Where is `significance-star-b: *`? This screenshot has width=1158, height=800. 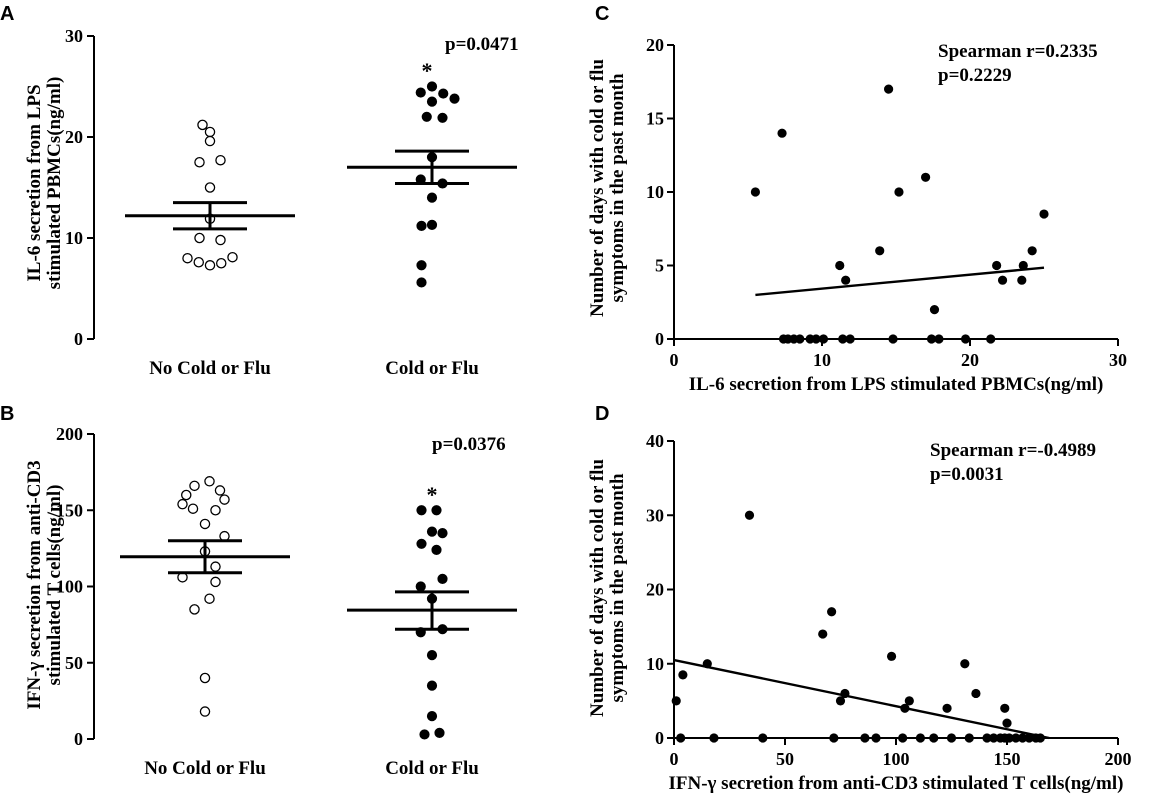
significance-star-b: * is located at coordinates (432, 494).